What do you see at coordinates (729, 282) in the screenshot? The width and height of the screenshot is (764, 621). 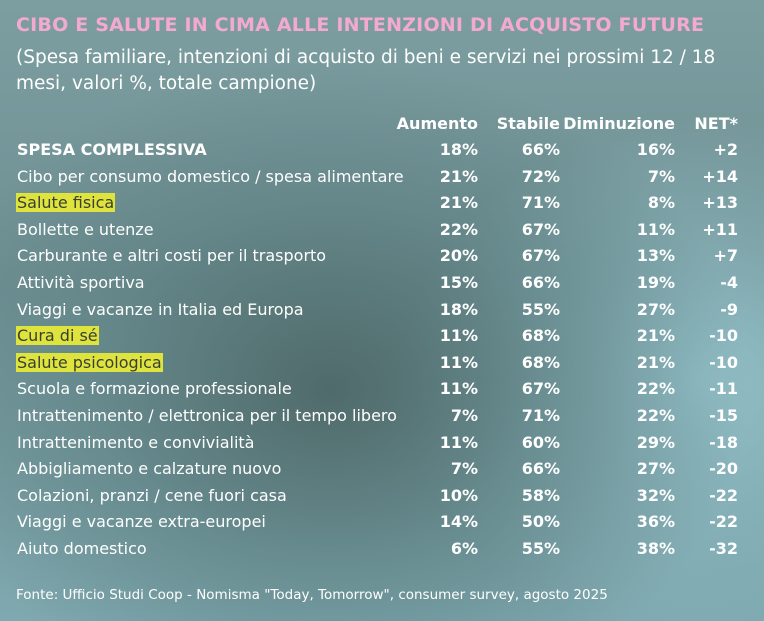 I see `cell-net: -4` at bounding box center [729, 282].